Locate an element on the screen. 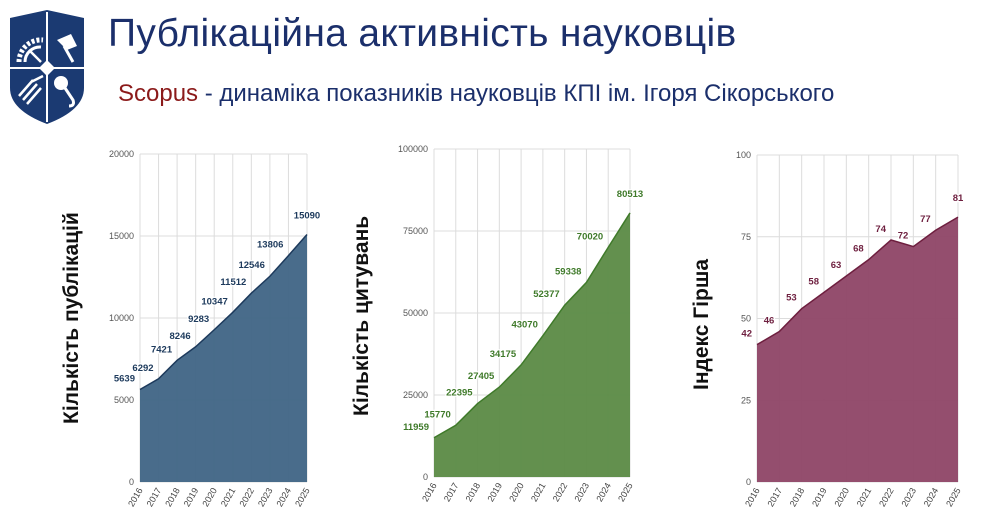 The image size is (1000, 532). data-label: 81 is located at coordinates (958, 198).